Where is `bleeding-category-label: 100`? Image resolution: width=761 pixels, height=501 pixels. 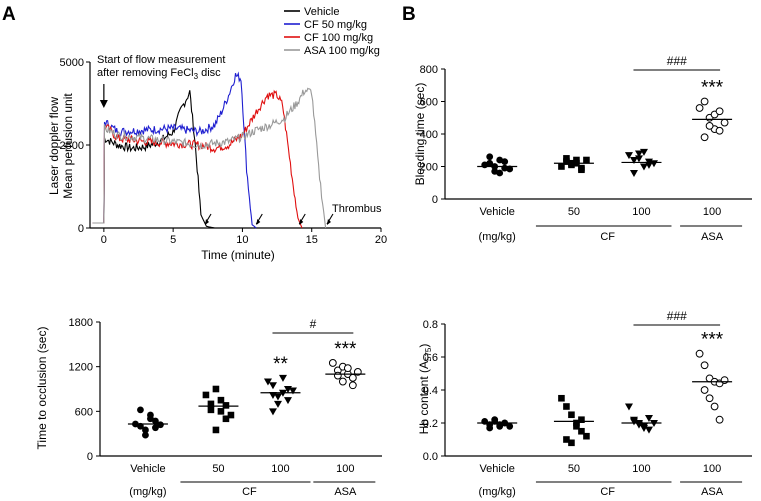
bleeding-category-label: 100 is located at coordinates (712, 212).